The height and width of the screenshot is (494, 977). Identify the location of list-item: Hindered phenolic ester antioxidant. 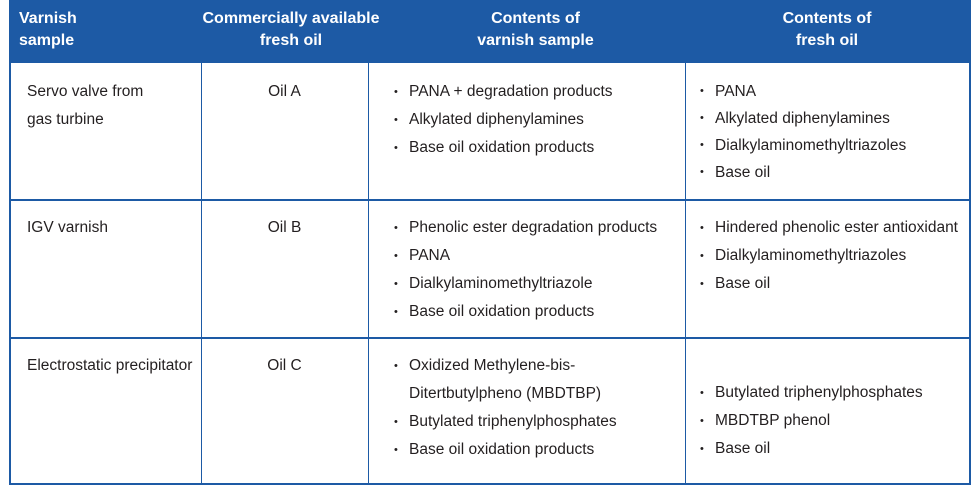
(829, 228).